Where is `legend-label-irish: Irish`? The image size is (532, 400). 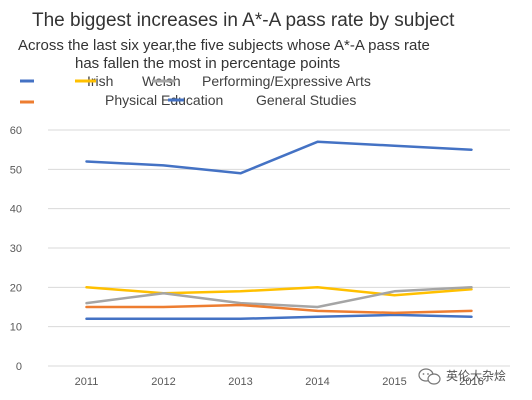
legend-label-irish: Irish is located at coordinates (100, 81).